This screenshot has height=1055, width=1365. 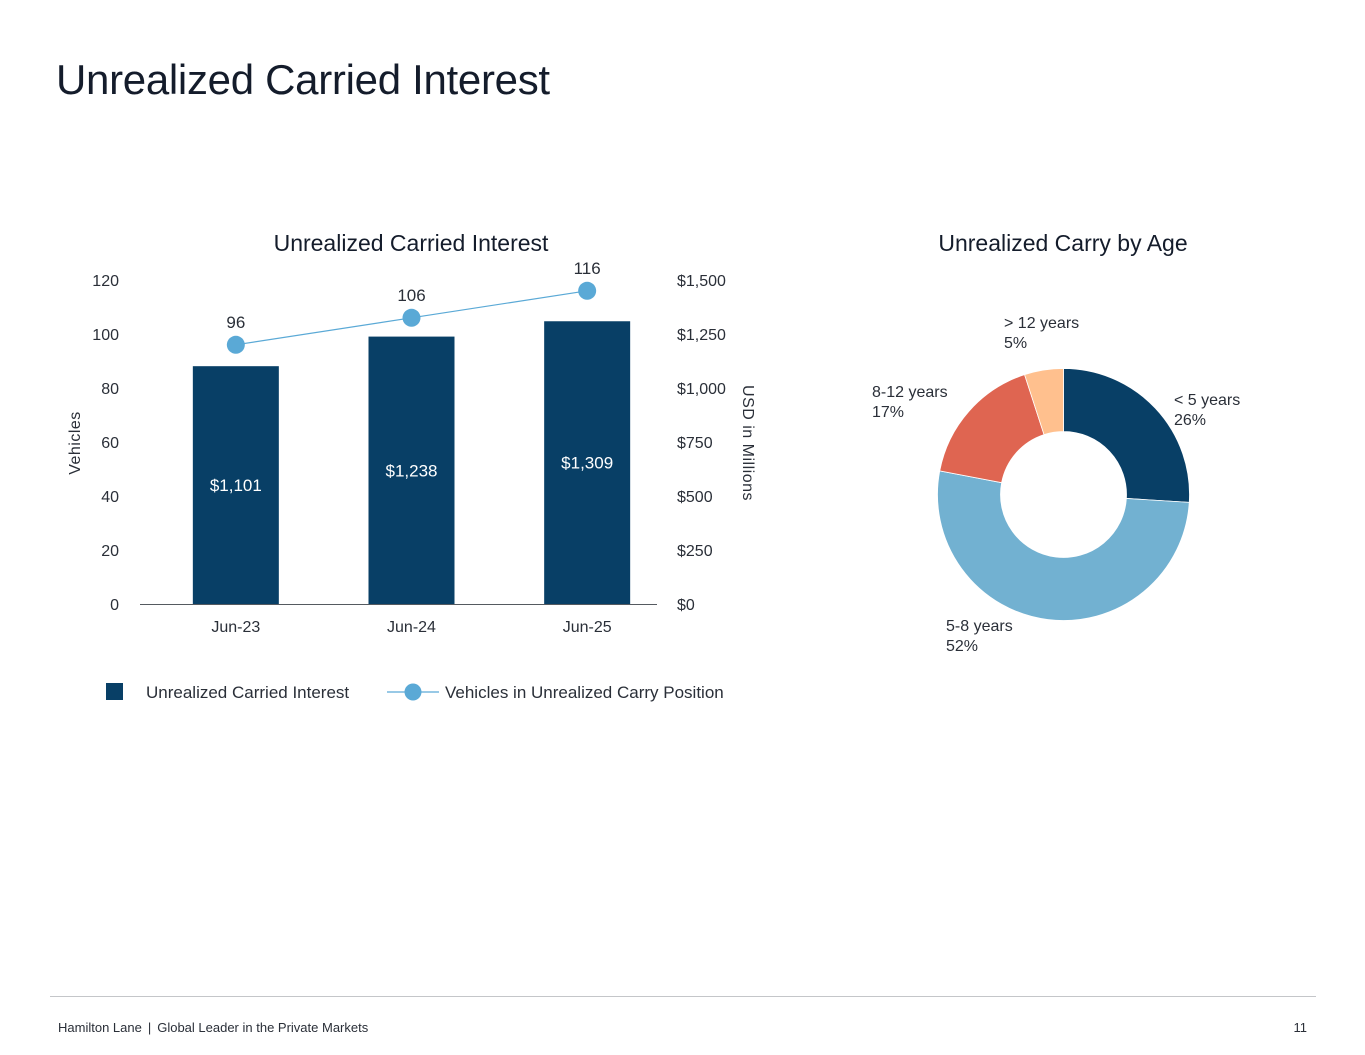 What do you see at coordinates (114, 691) in the screenshot?
I see `legend-bar-swatch` at bounding box center [114, 691].